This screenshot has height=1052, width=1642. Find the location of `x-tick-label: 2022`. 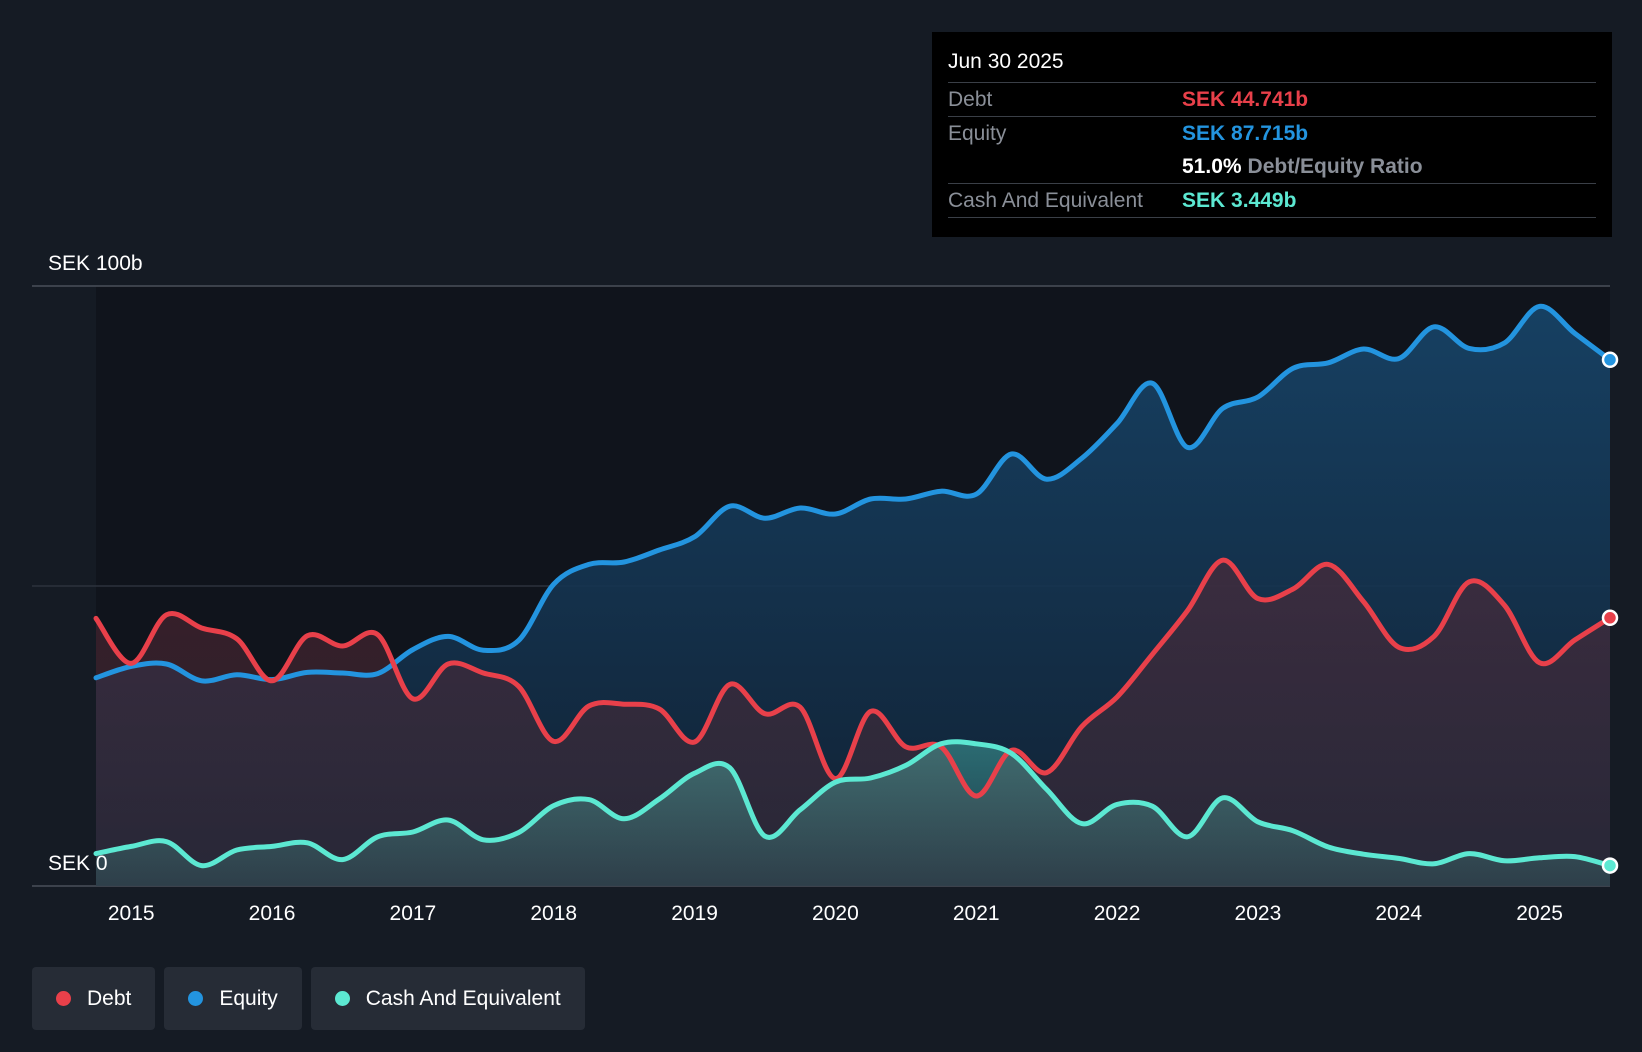

x-tick-label: 2022 is located at coordinates (1117, 913).